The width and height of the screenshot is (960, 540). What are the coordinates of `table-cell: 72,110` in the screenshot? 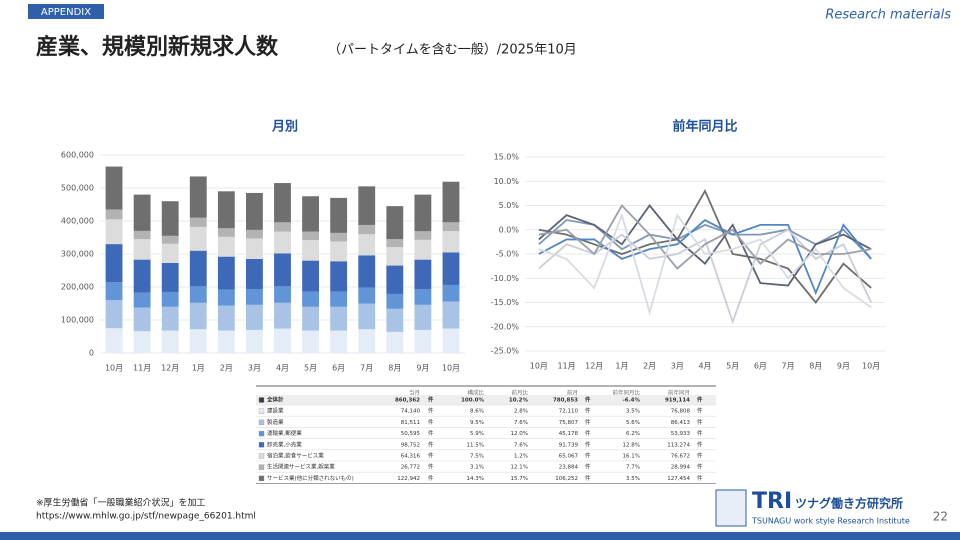 It's located at (569, 412).